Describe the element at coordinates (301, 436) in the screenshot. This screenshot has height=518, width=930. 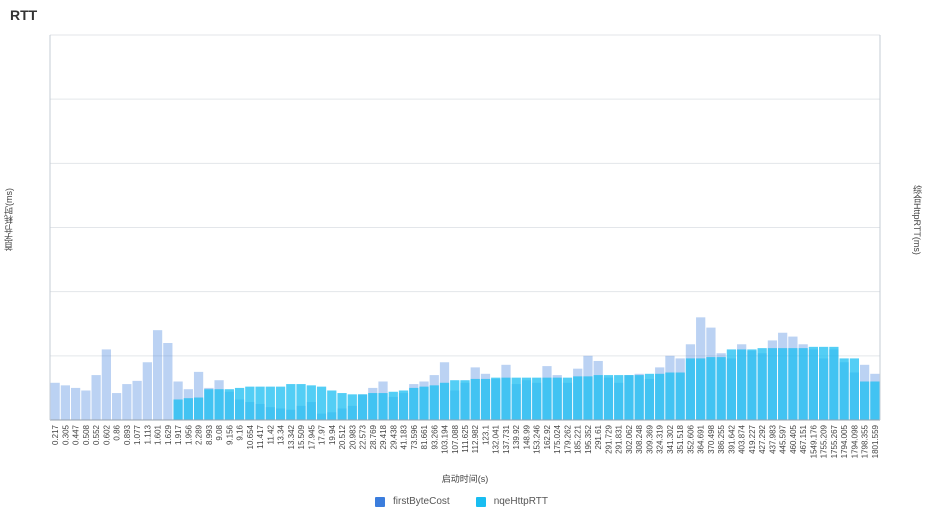
I see `x-tick-label: 15.509` at that location.